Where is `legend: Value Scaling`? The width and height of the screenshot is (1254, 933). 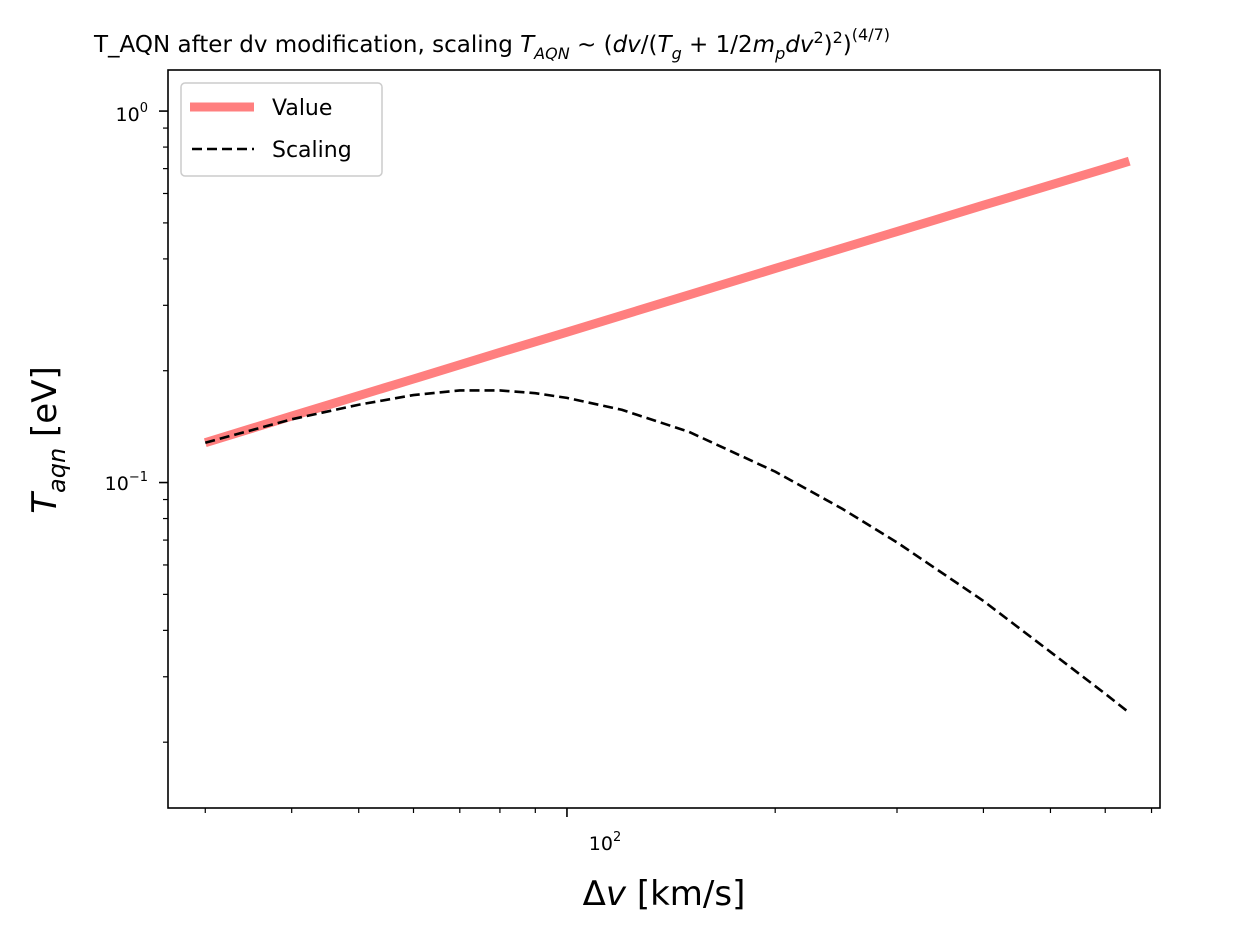
legend: Value Scaling is located at coordinates (281, 129).